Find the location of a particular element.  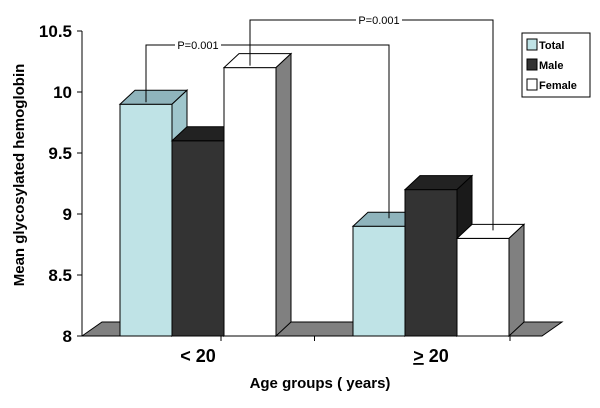

legend-item-total: Total is located at coordinates (545, 45).